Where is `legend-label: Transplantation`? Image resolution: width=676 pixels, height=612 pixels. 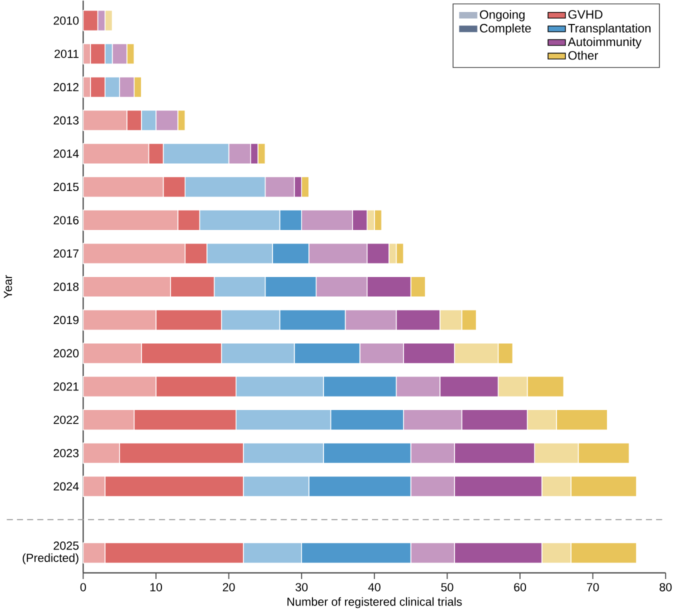
legend-label: Transplantation is located at coordinates (609, 29).